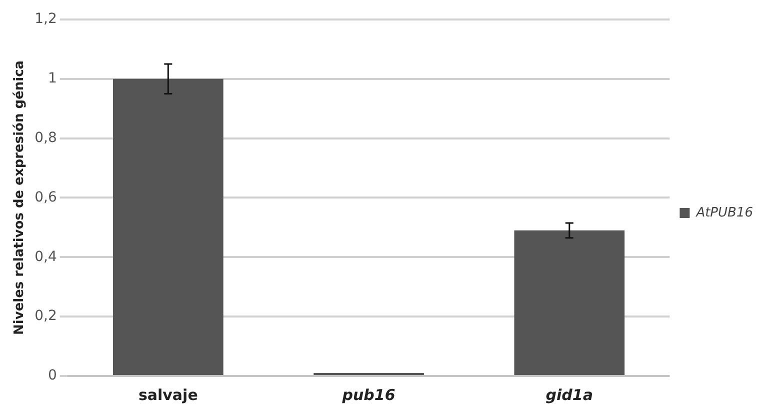 This screenshot has width=771, height=418. I want to click on y-tick-label: 0,8, so click(45, 138).